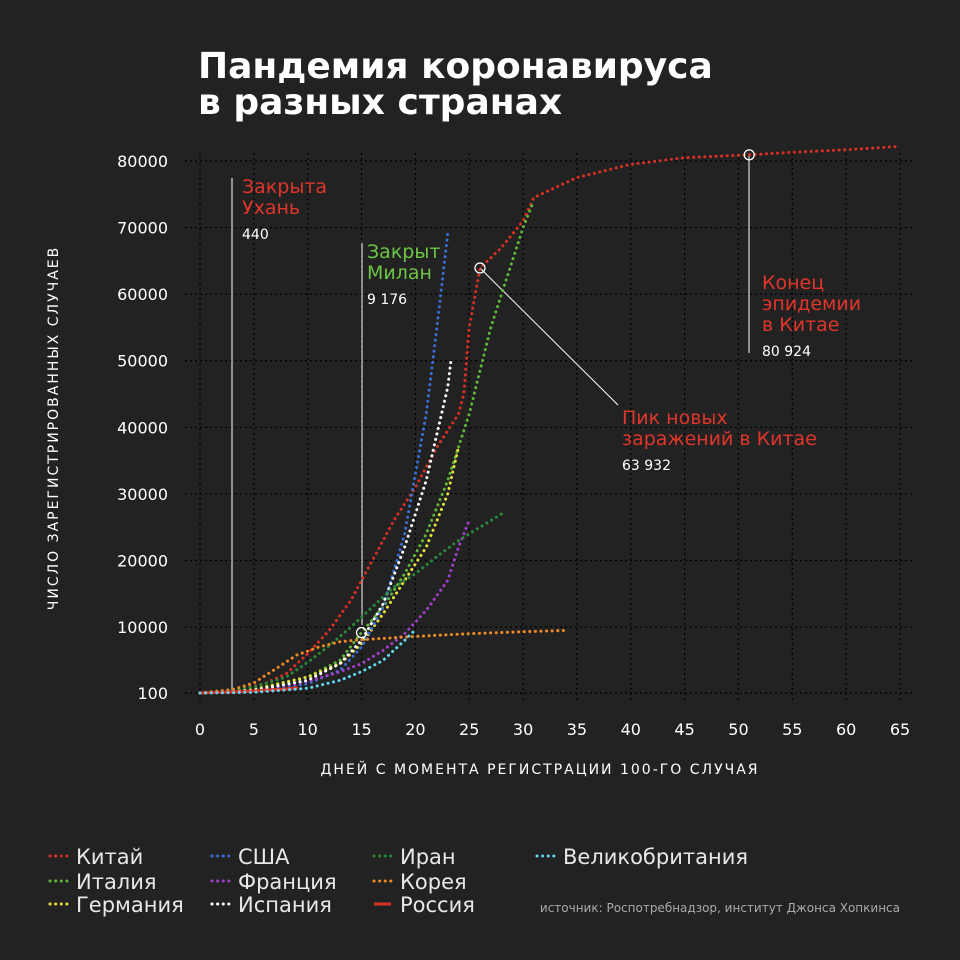 This screenshot has width=960, height=960. I want to click on annotation-title-peak: заражений в Китае, so click(719, 439).